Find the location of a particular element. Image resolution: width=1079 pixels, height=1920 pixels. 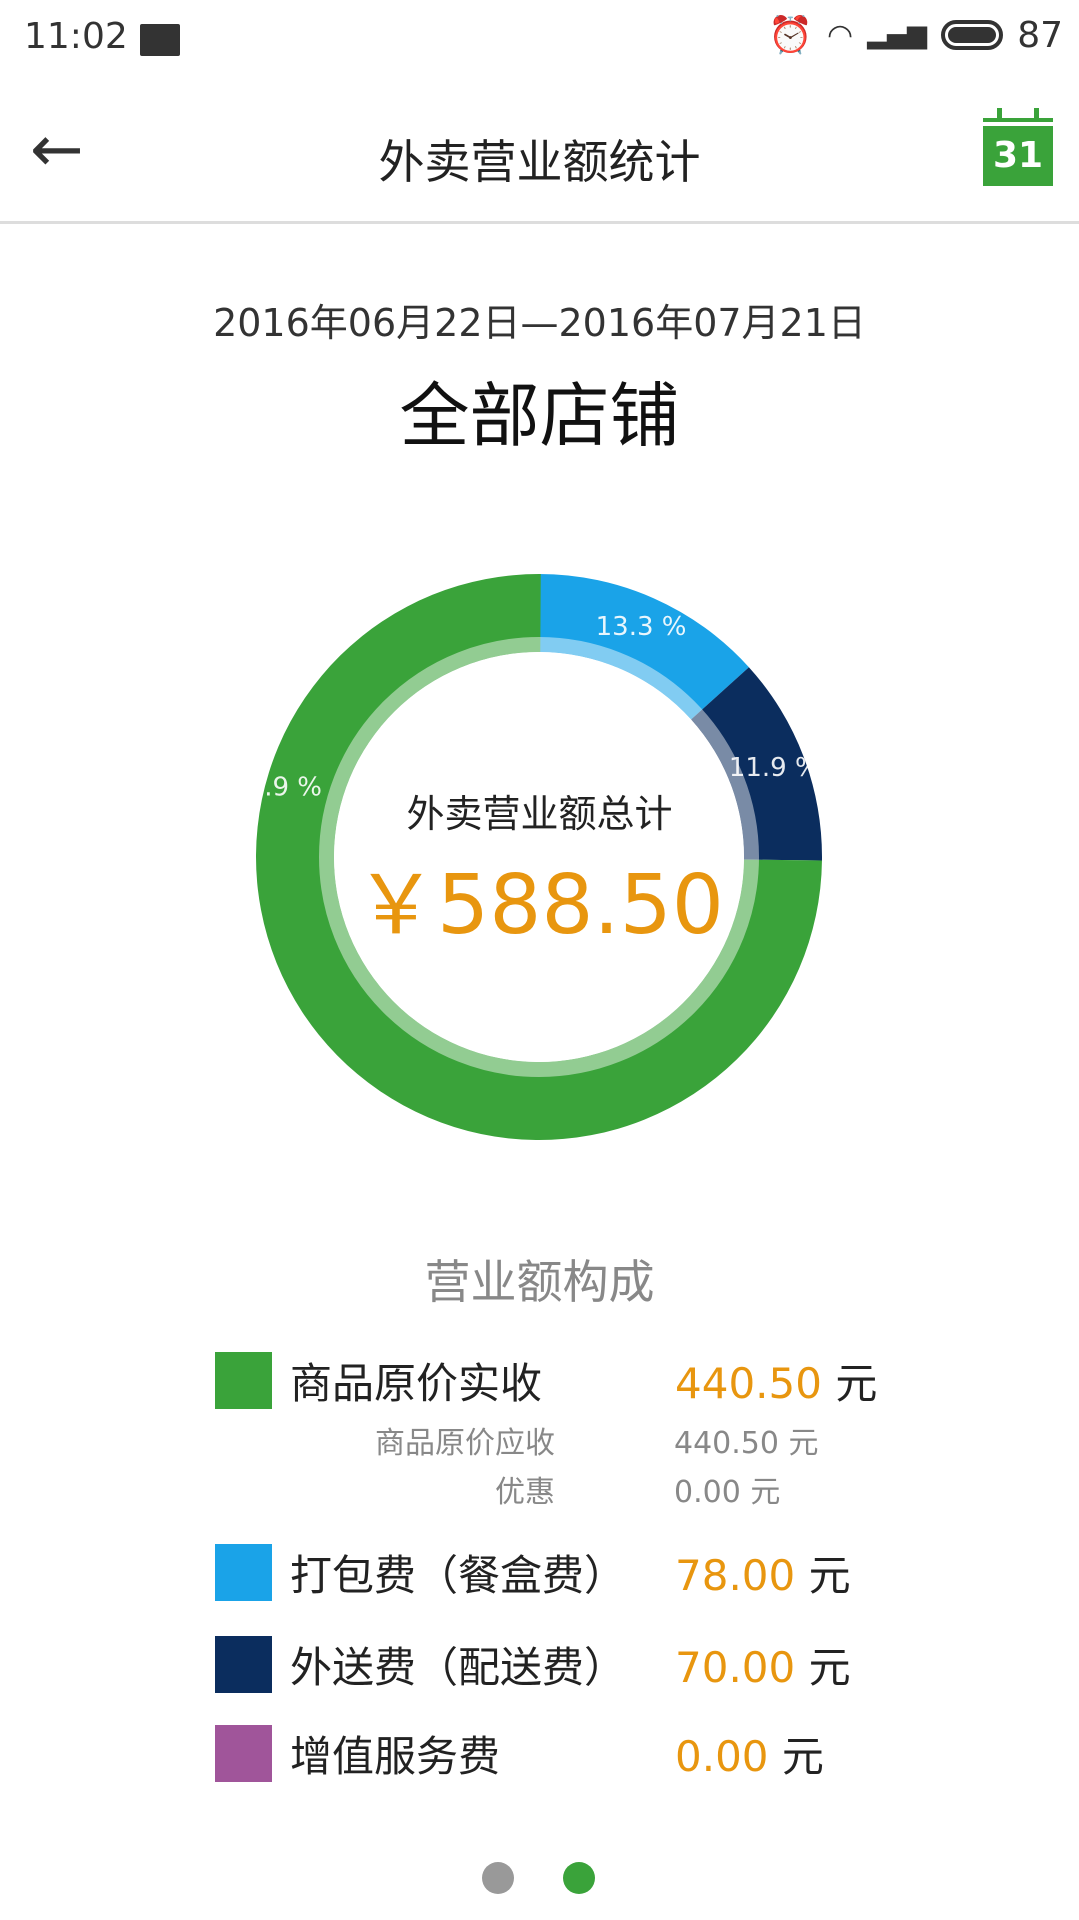

legend-item: 商品原价实收 440.50 元 is located at coordinates (546, 1380).